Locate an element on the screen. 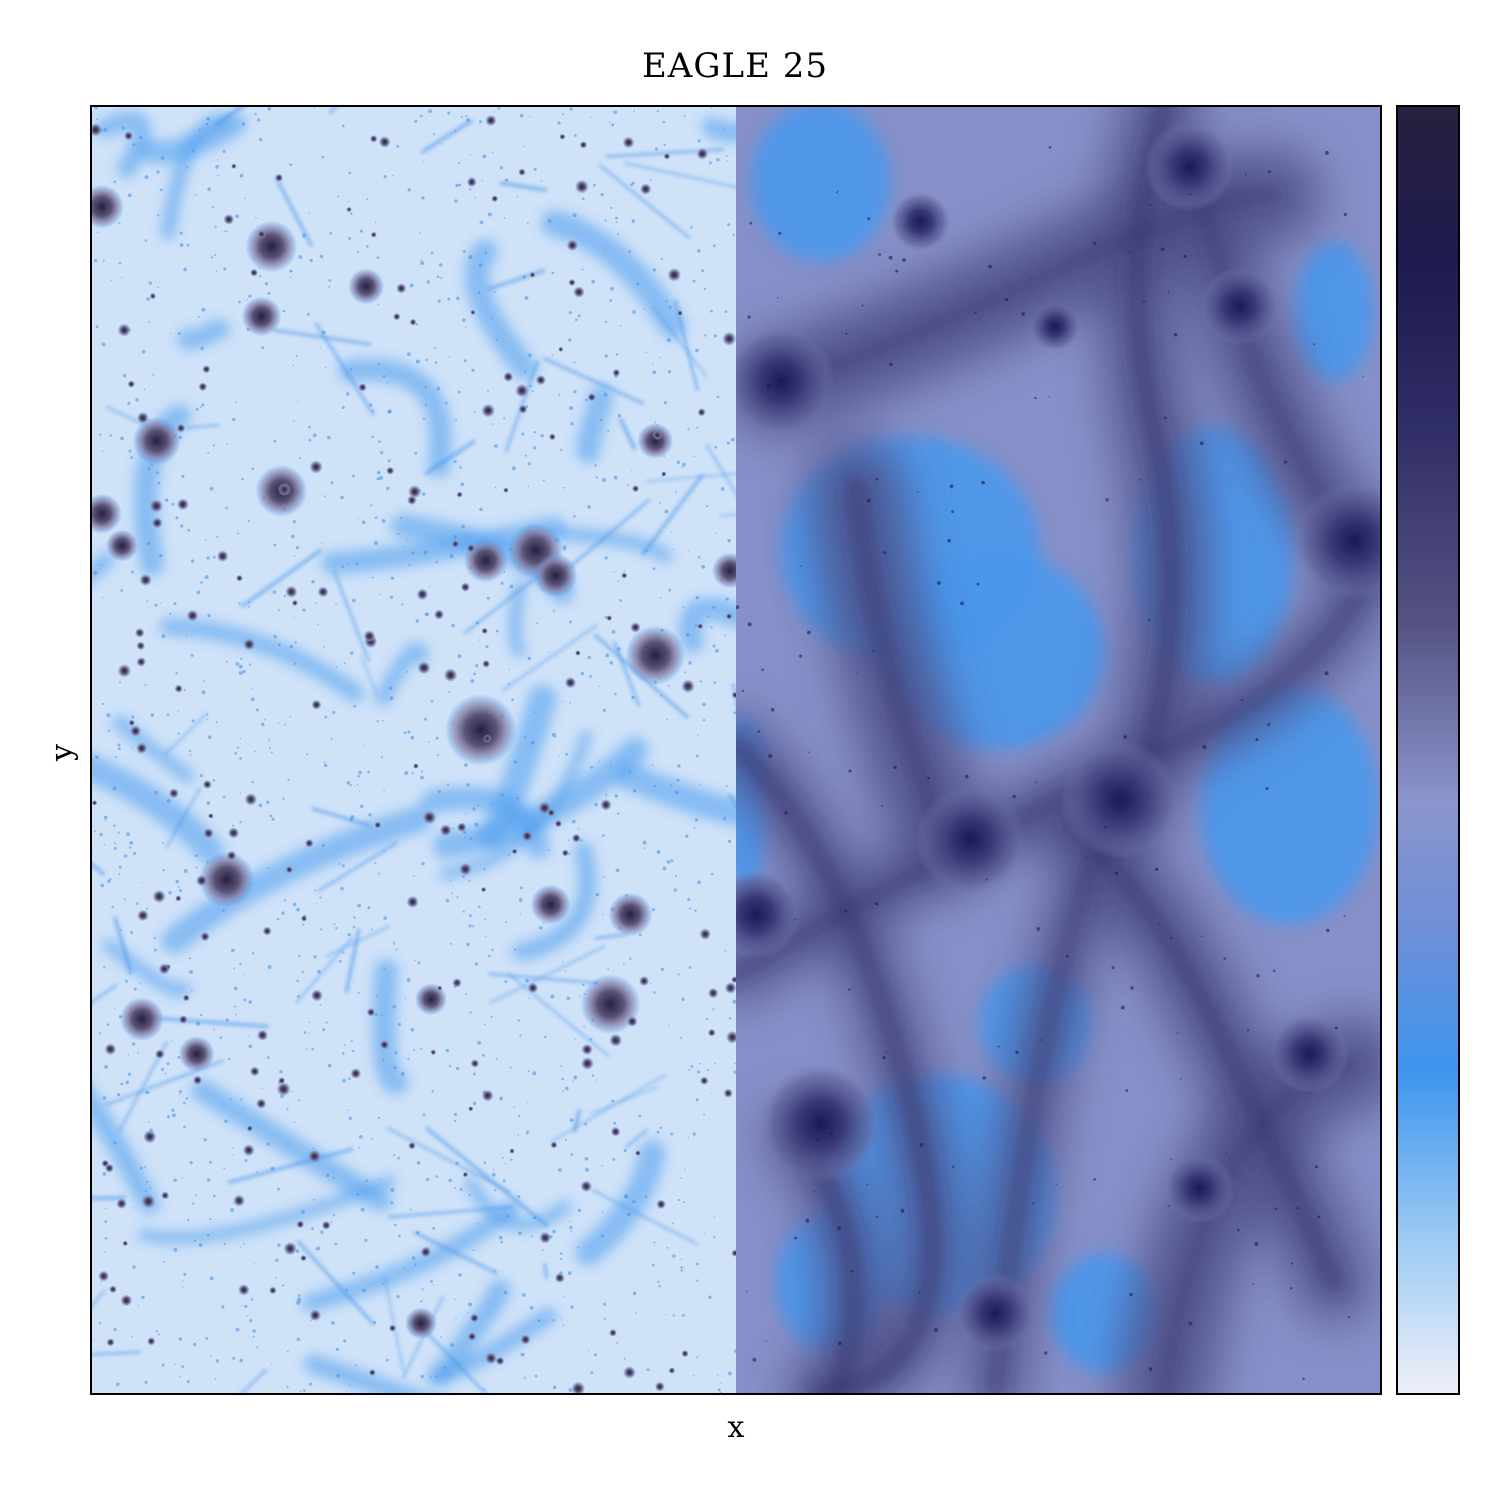  figure-title: EAGLE 25 is located at coordinates (734, 66).